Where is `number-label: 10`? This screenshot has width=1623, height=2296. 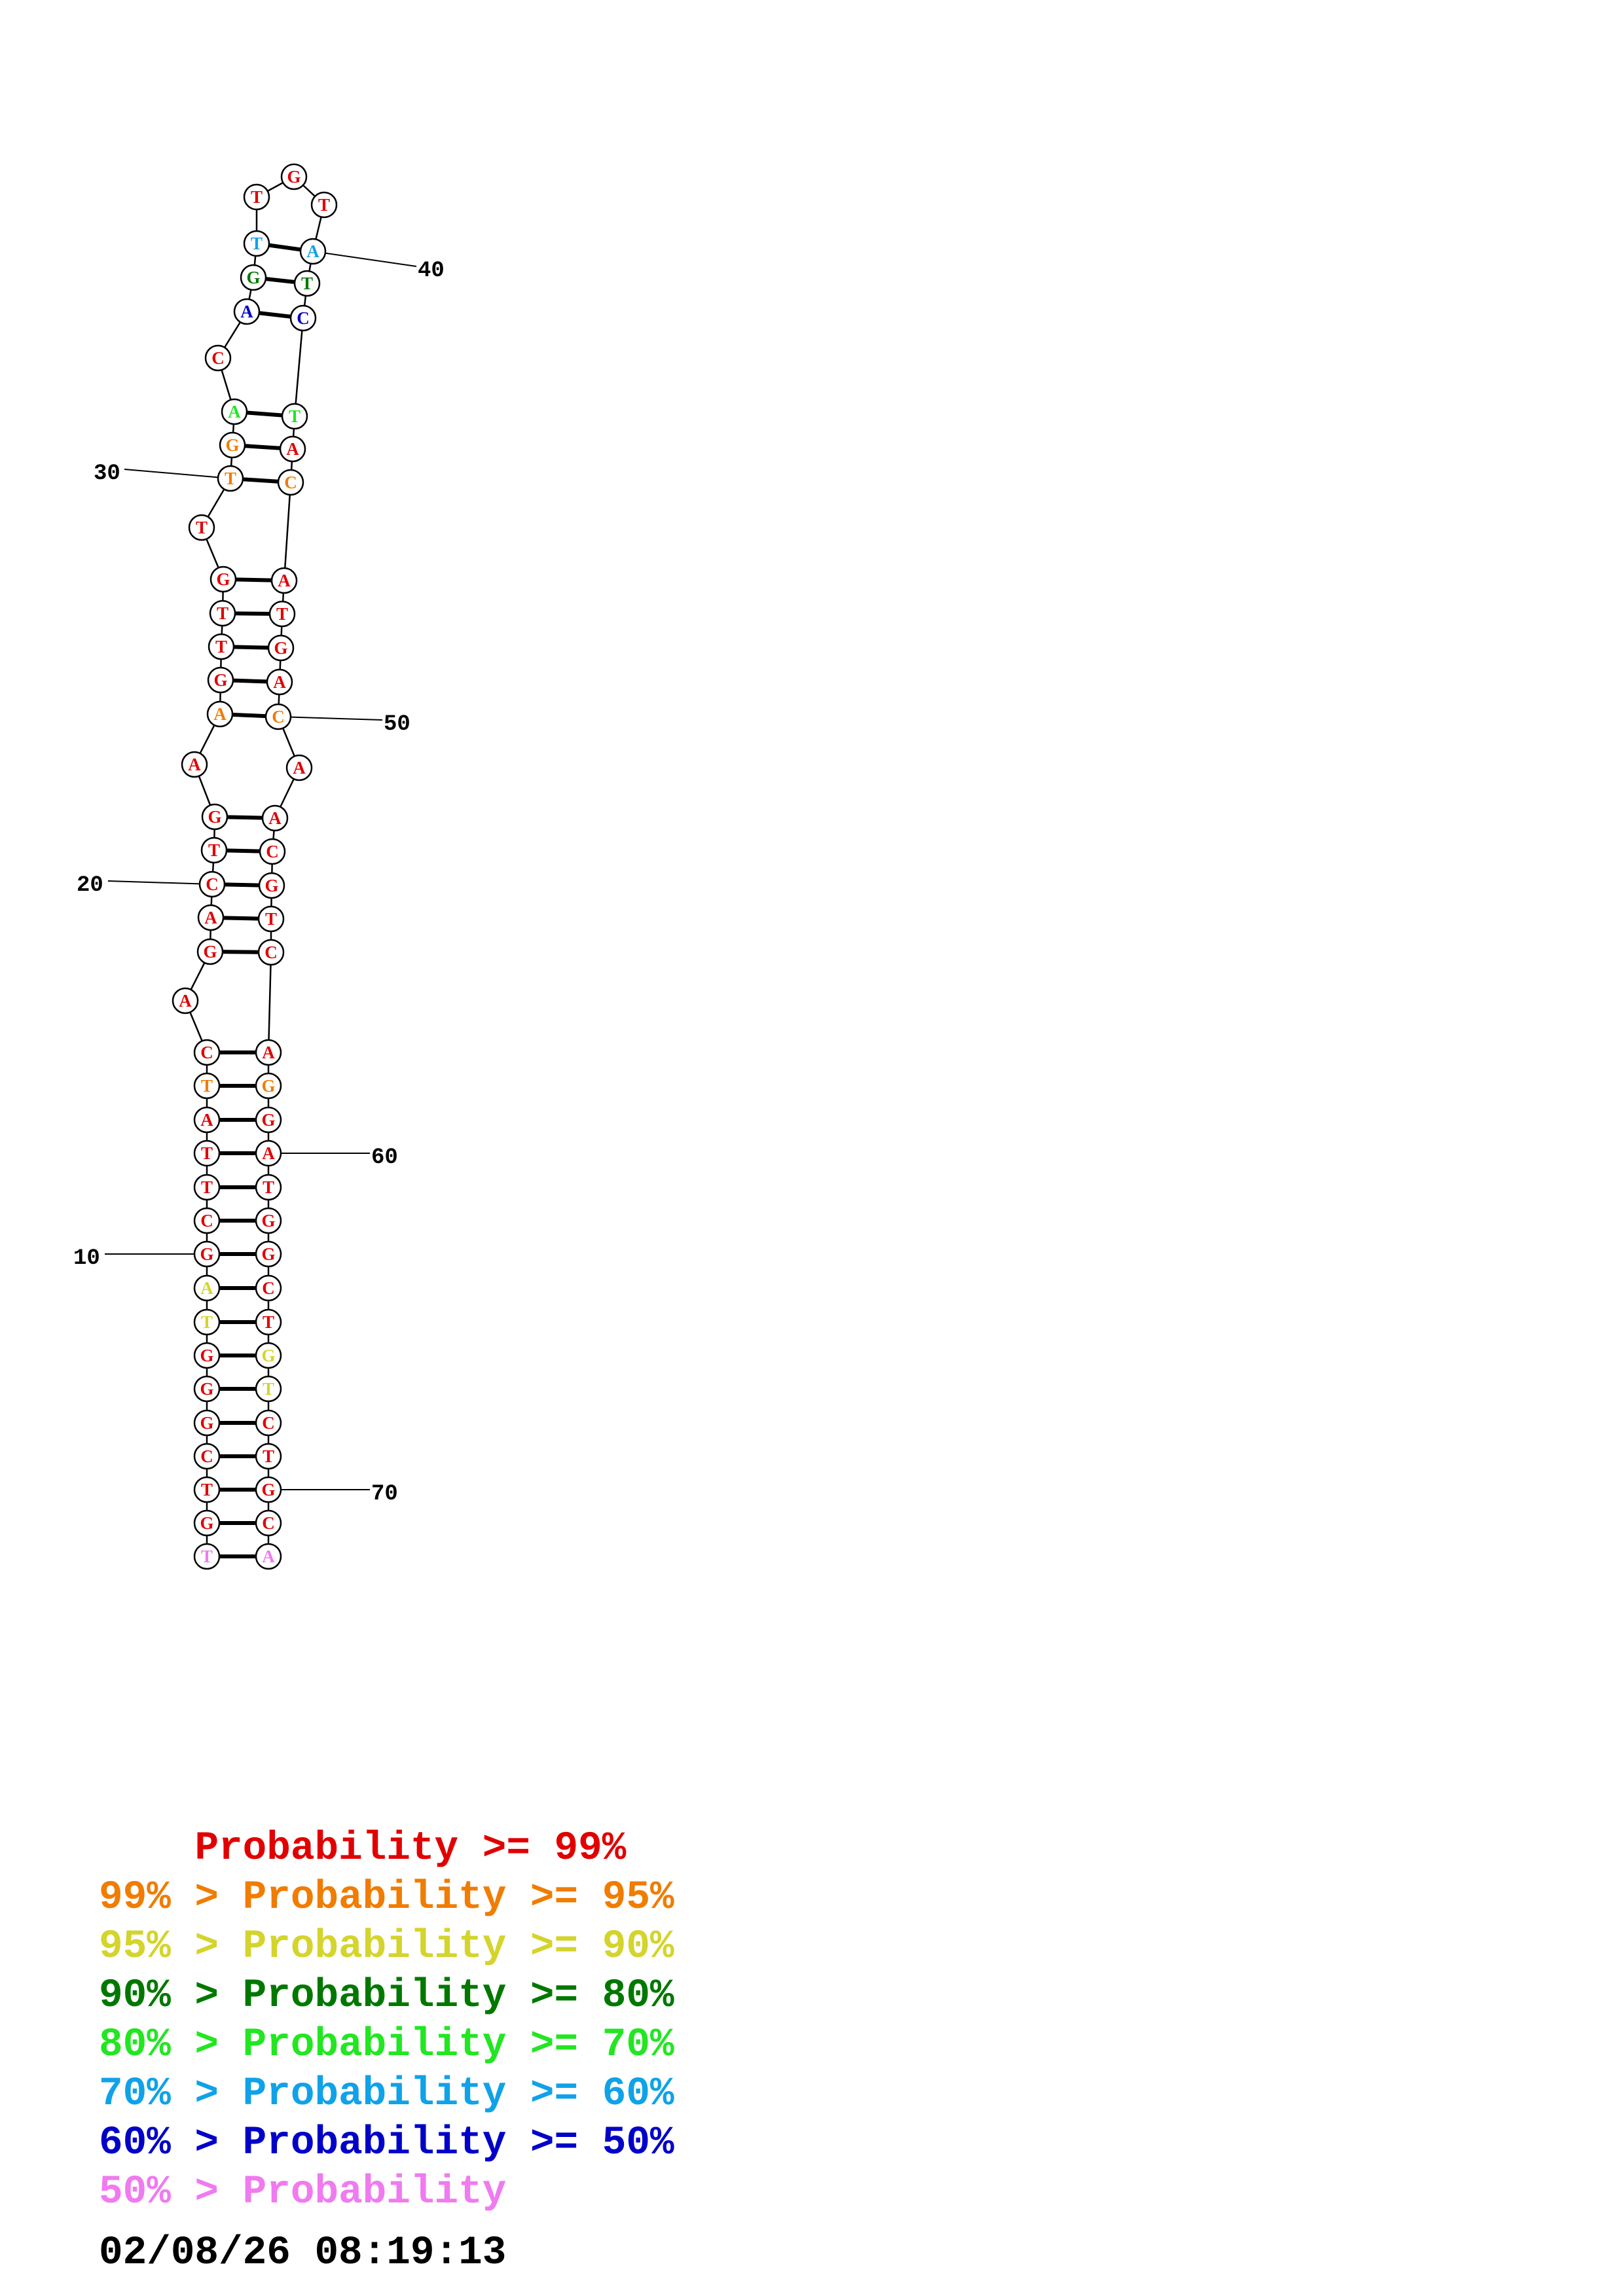
number-label: 10 is located at coordinates (86, 1258).